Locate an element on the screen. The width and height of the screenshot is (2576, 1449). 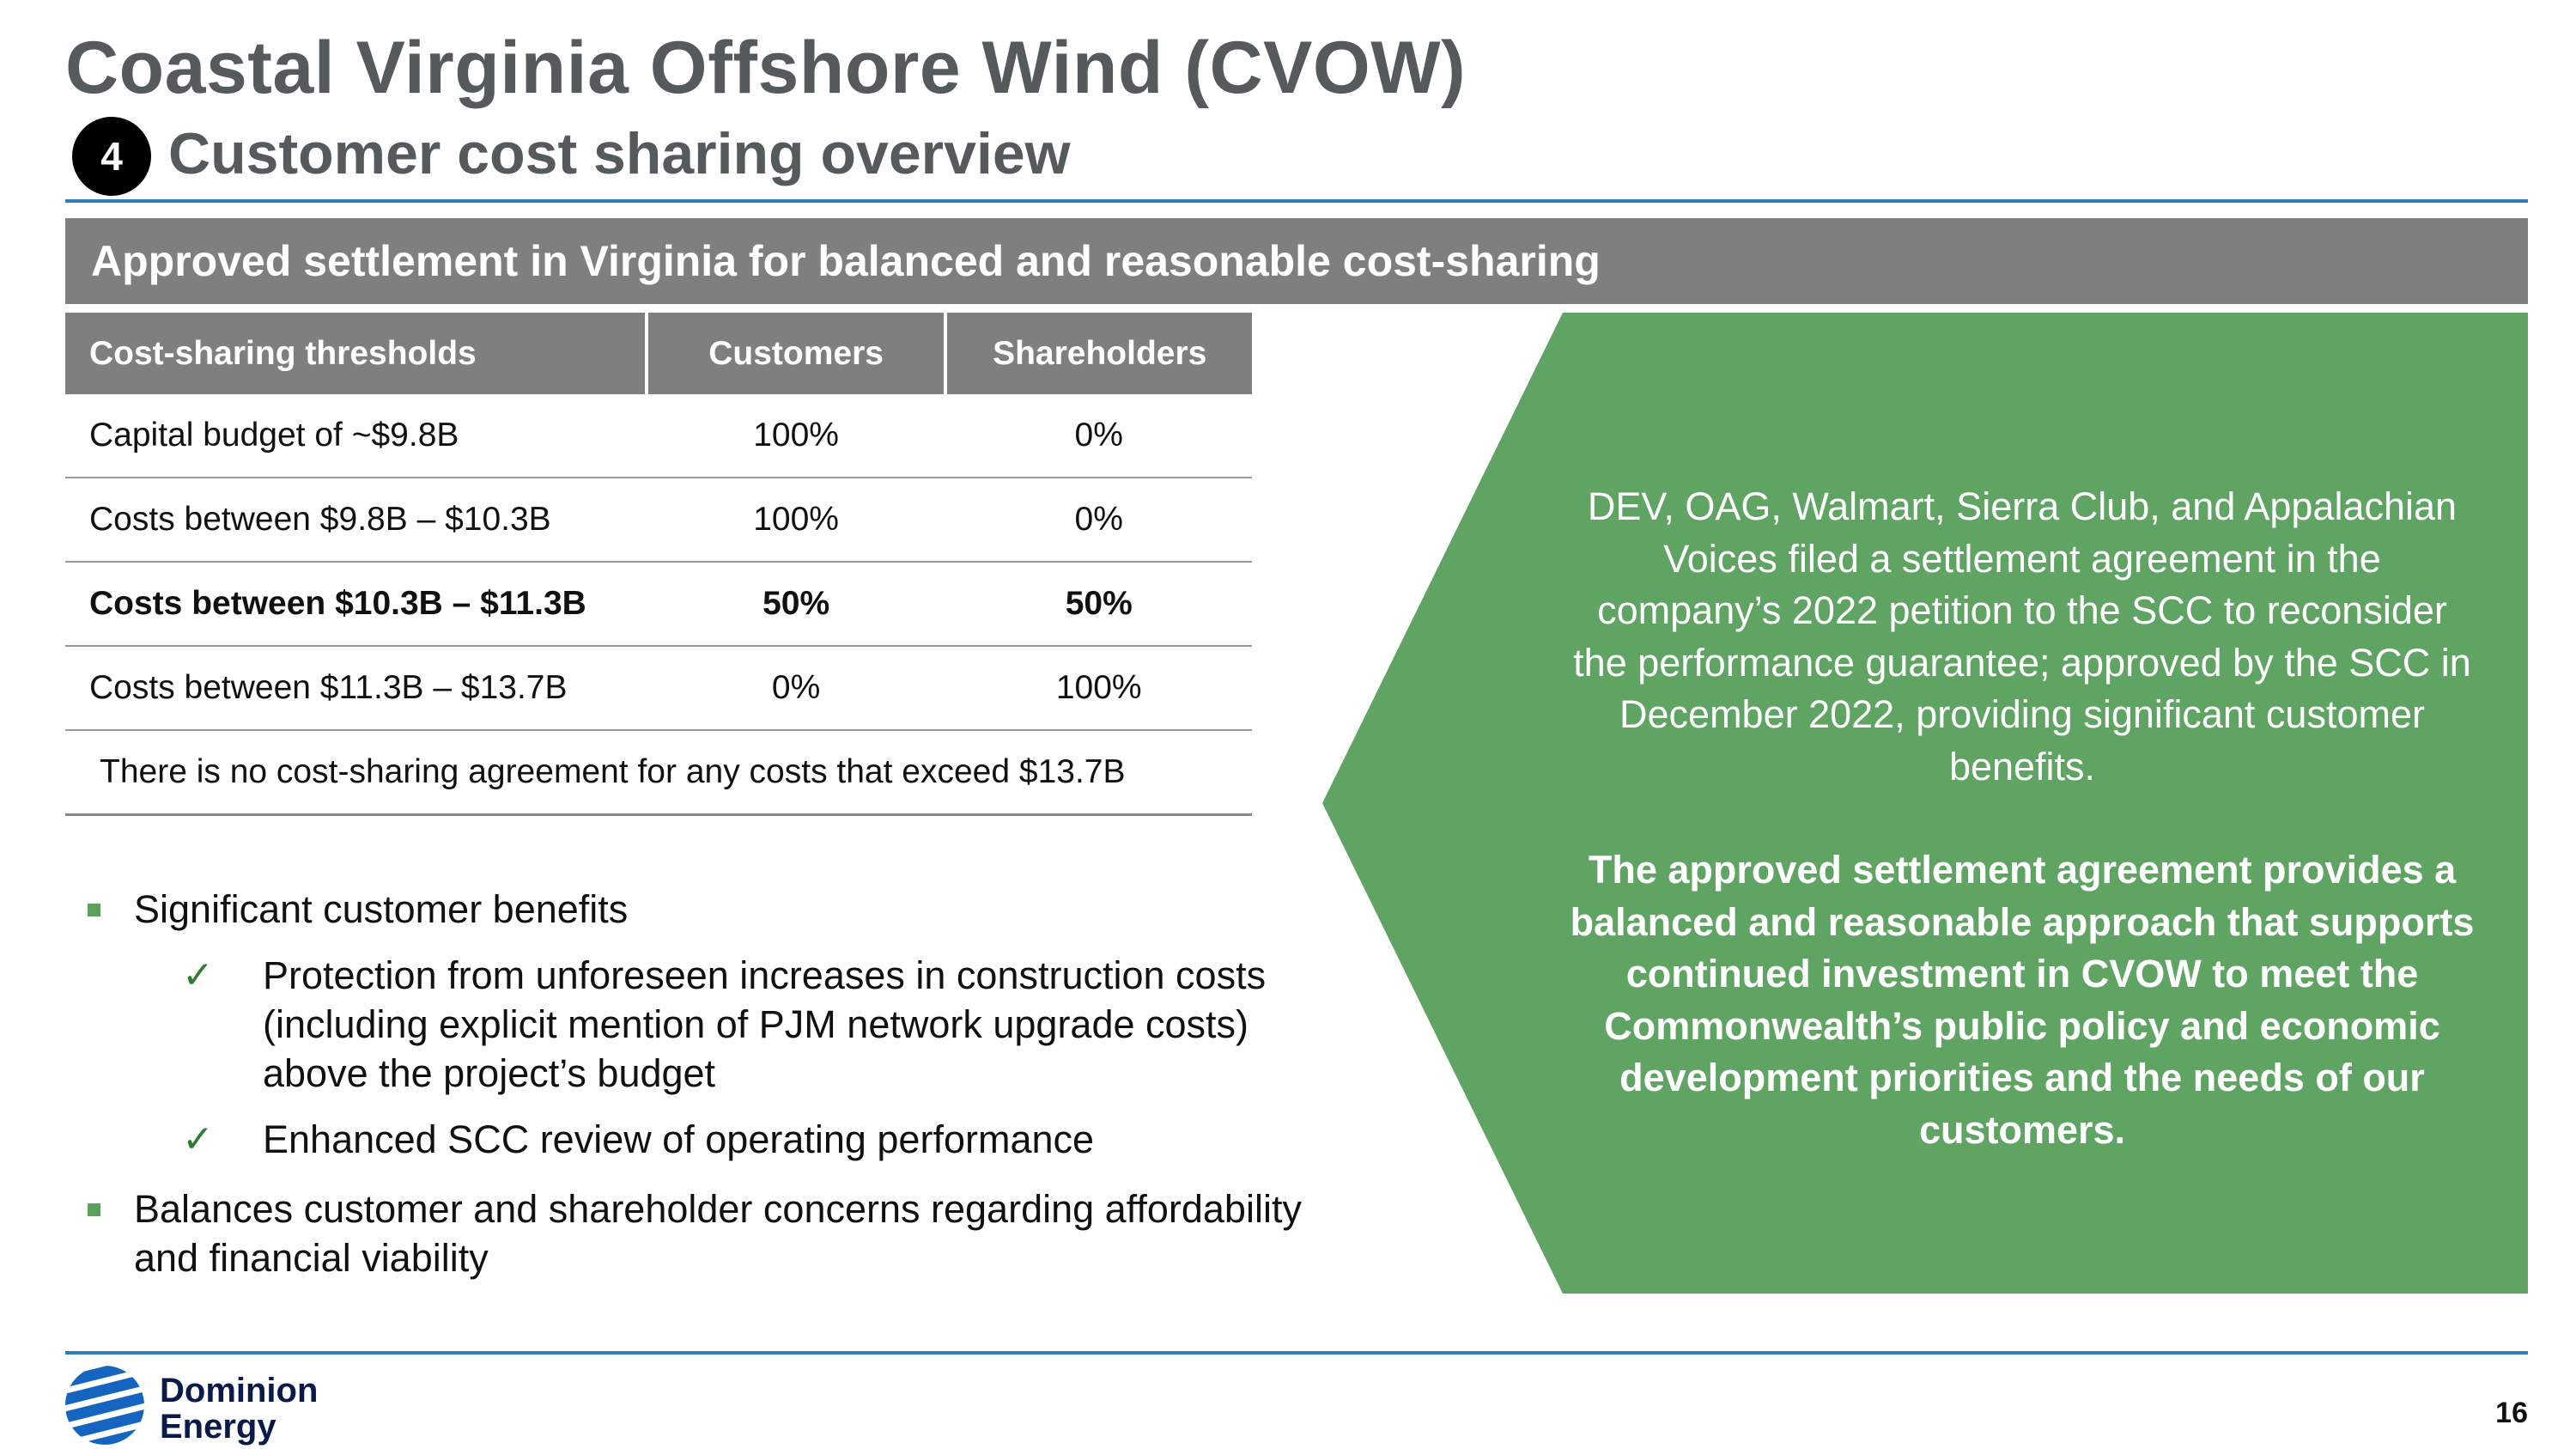
bullet-text: Significant customer benefits is located at coordinates (381, 909).